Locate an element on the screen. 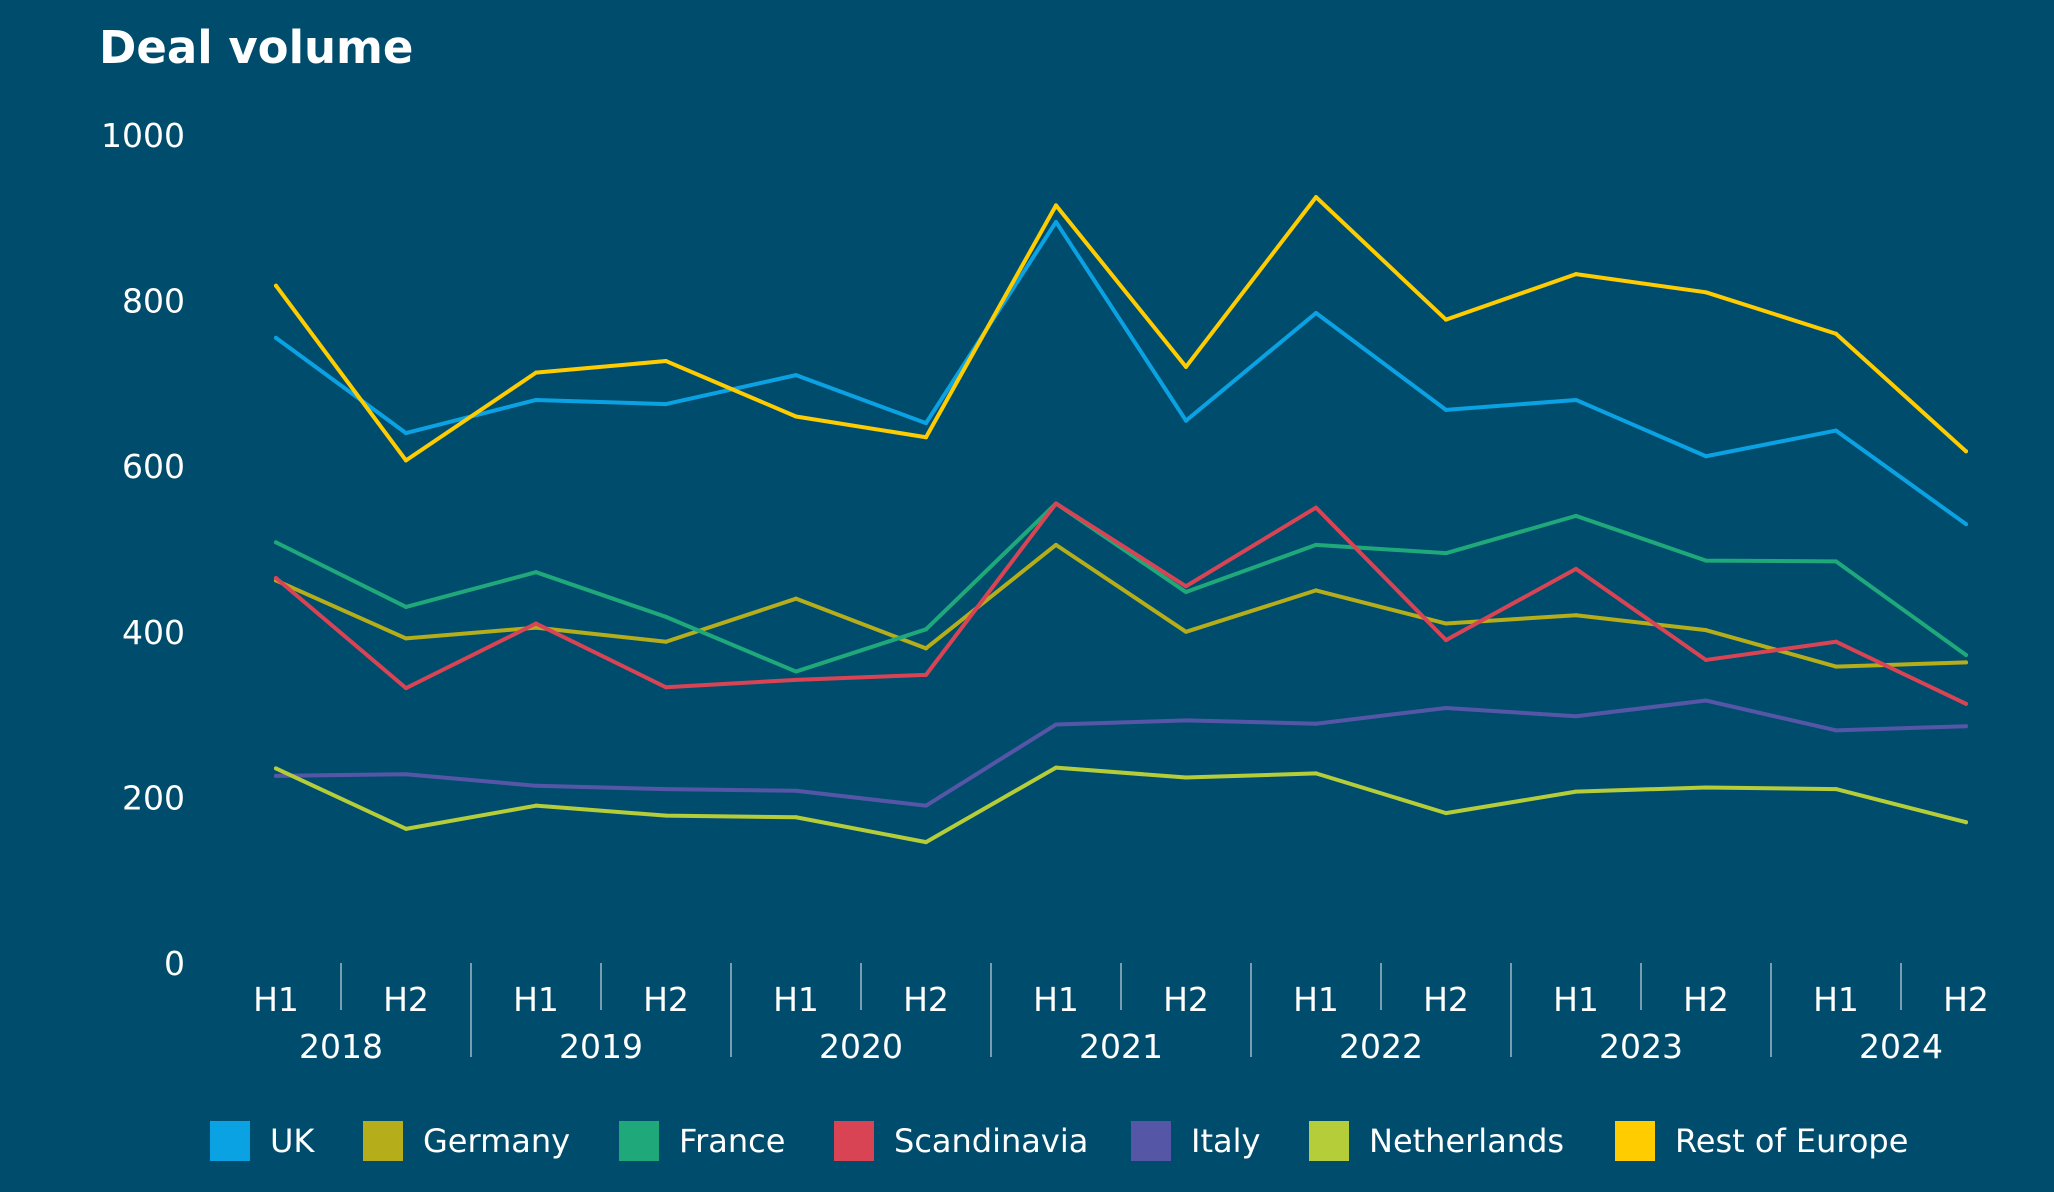 The image size is (2054, 1192). legend-item-italy: Italy is located at coordinates (1195, 1141).